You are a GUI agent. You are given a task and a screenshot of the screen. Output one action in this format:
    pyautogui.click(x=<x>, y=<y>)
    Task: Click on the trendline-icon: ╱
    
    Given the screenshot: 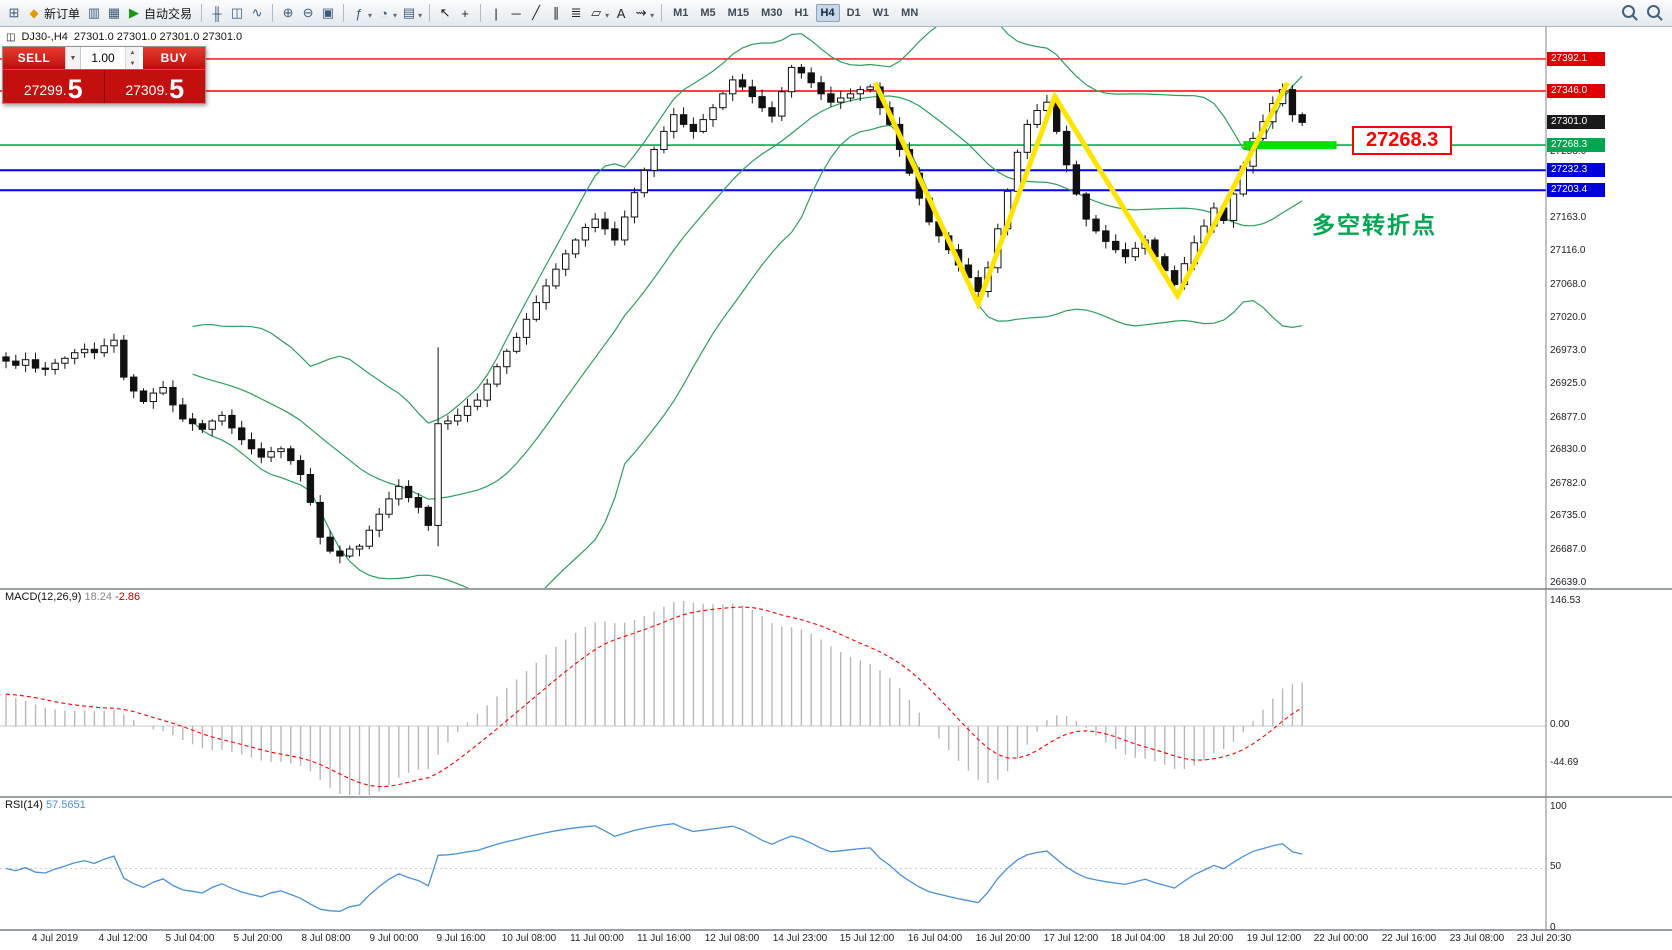 What is the action you would take?
    pyautogui.click(x=536, y=12)
    